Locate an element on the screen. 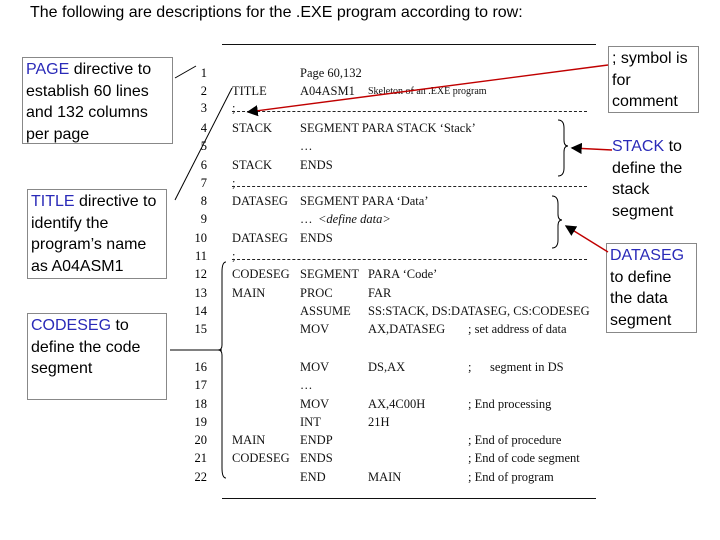 The image size is (720, 540). row16-comment-text: segment in DS is located at coordinates (527, 367).